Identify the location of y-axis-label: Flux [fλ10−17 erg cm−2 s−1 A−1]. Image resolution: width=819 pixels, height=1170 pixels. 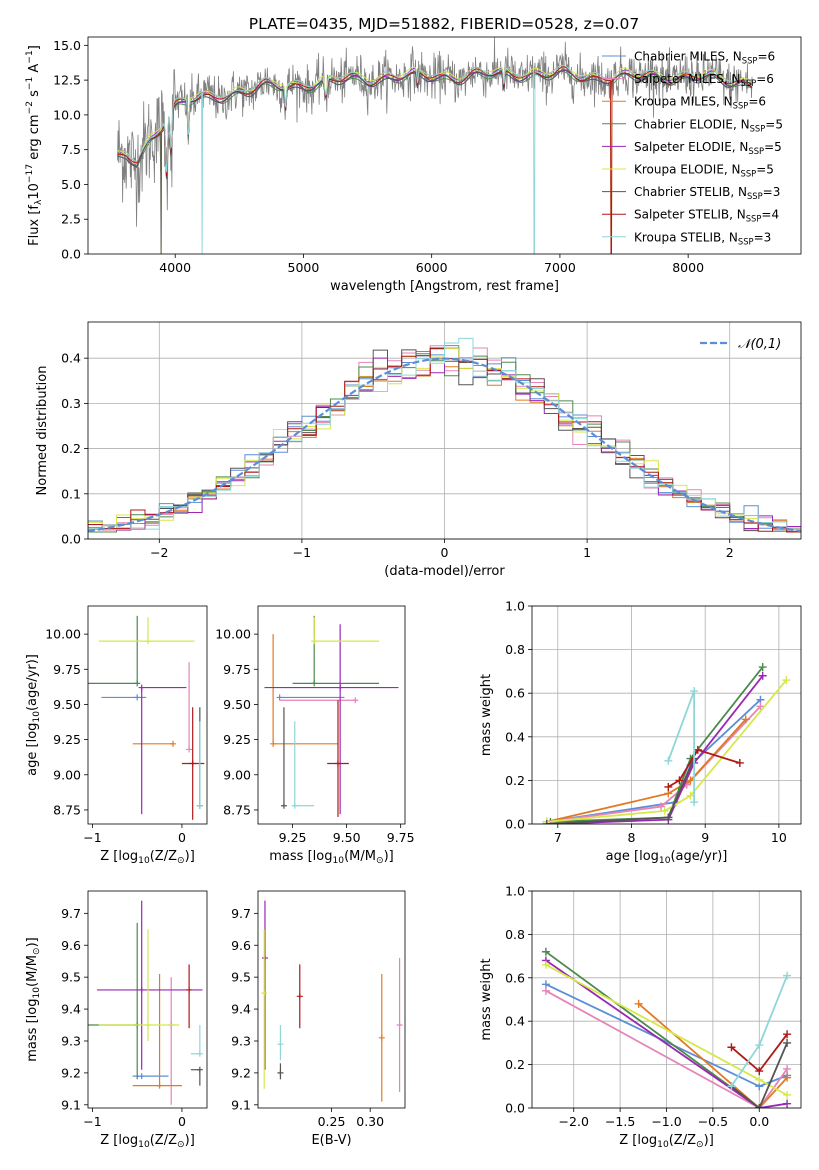
(34, 145).